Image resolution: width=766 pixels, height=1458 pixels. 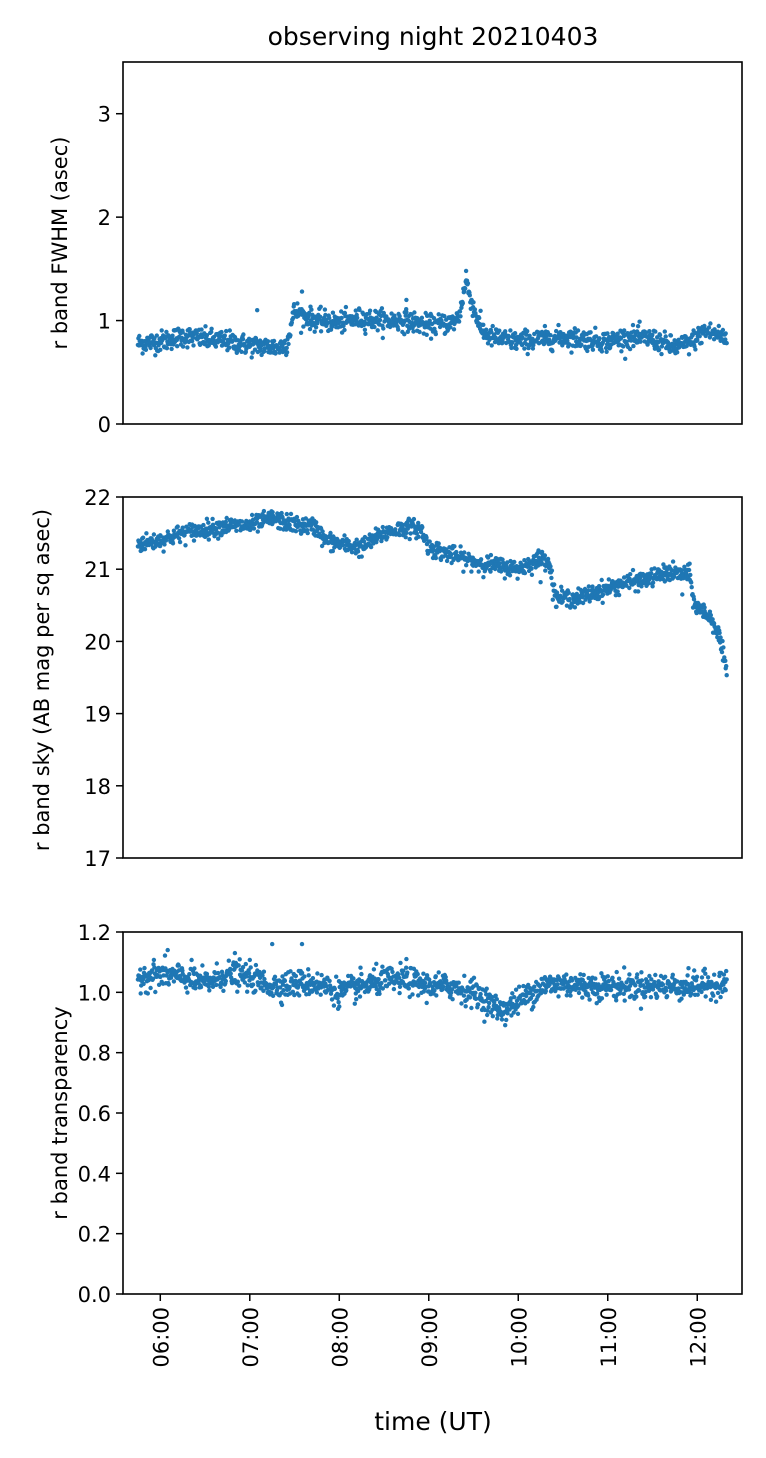 I want to click on y-axis-label-fwhm: r band FWHM (asec), so click(x=60, y=243).